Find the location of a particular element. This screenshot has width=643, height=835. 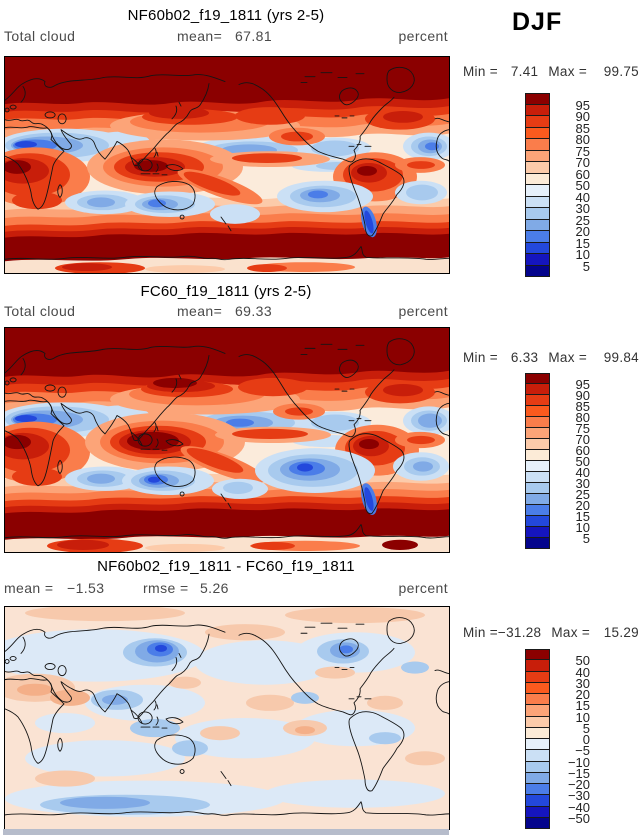

panel1-minmax-row: Min = 7.41 Max = 99.75 is located at coordinates (551, 71).